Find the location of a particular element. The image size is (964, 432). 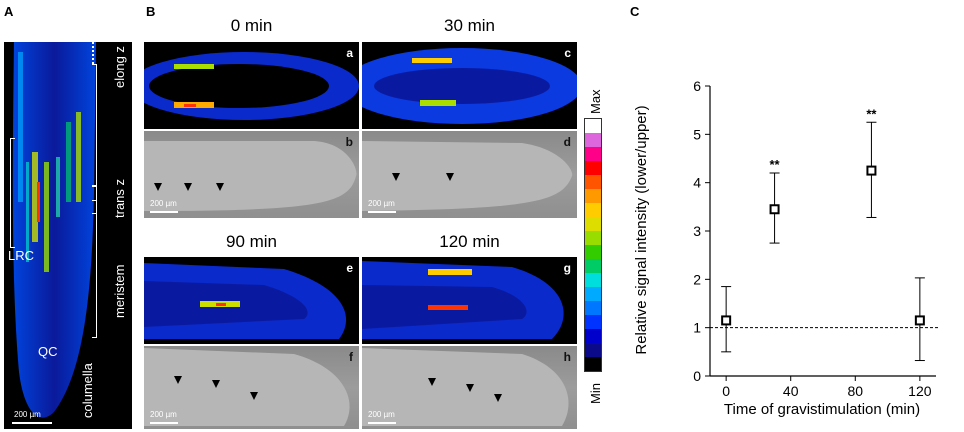

zone-label-columella: columella is located at coordinates (87, 390).